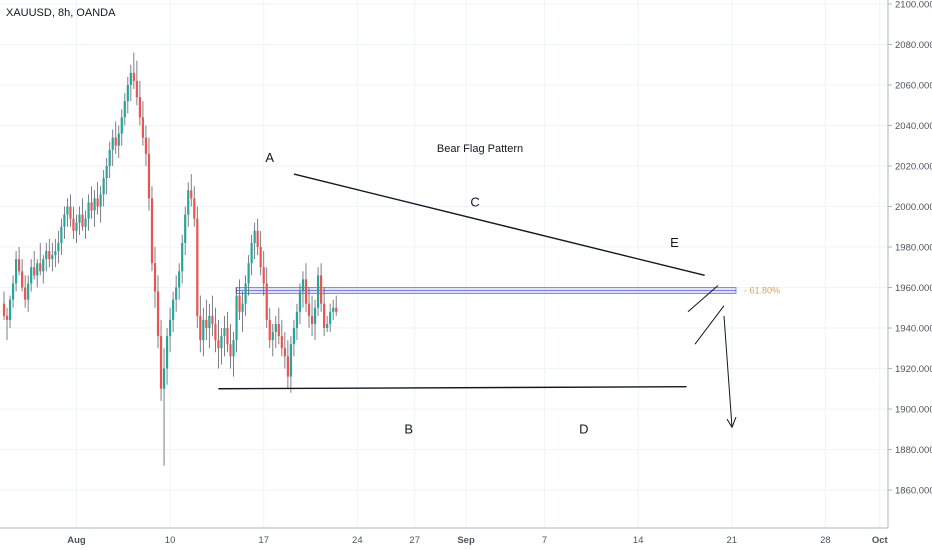 The image size is (932, 550). What do you see at coordinates (499, 225) in the screenshot?
I see `resistance-line` at bounding box center [499, 225].